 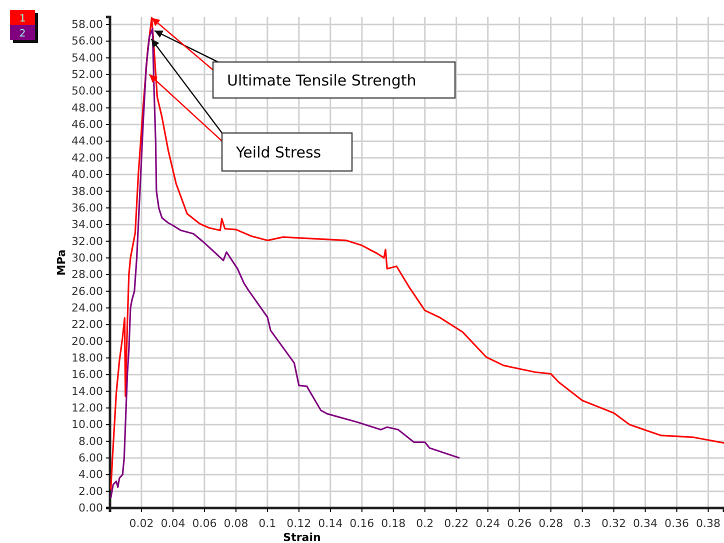 I want to click on y-tick-label: 22.00, so click(x=87, y=325).